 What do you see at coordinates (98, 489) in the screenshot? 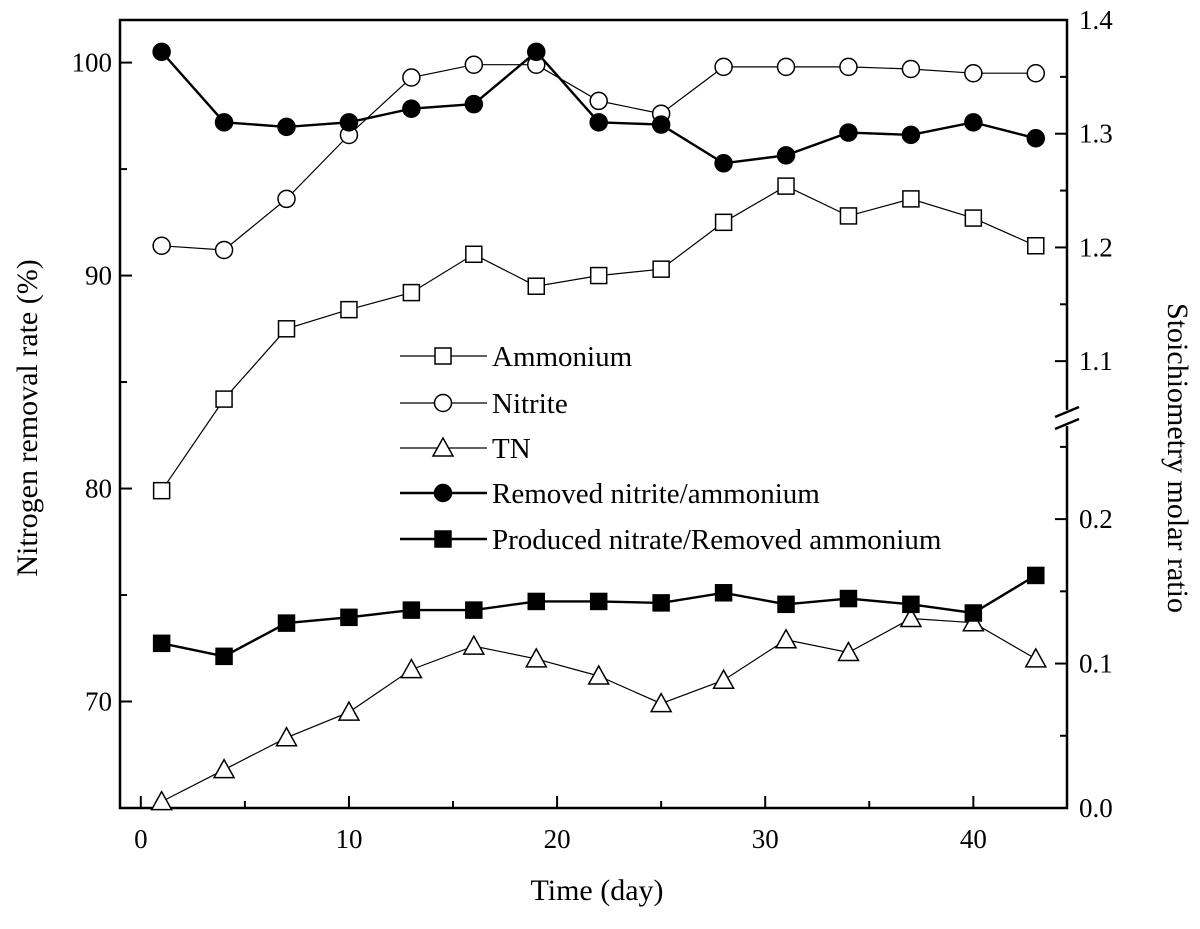
I see `left-y-tick-label: 80` at bounding box center [98, 489].